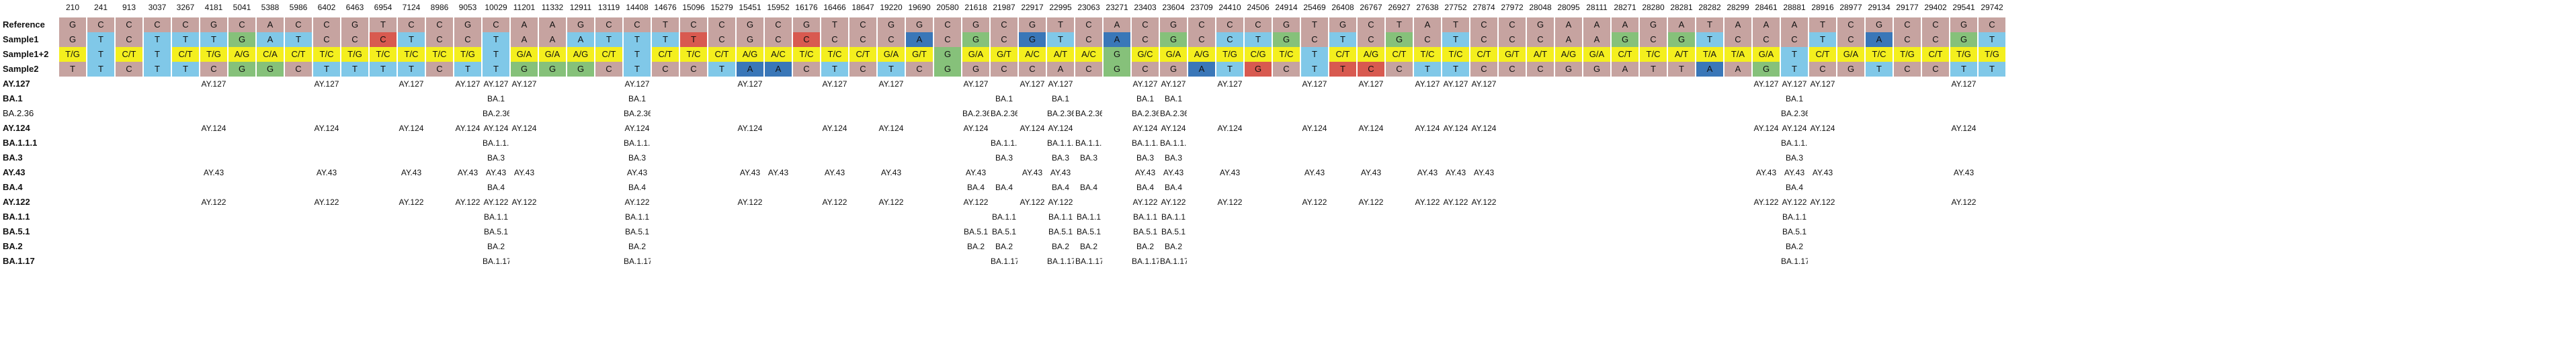  Describe the element at coordinates (1060, 7) in the screenshot. I see `position-header: 22995` at that location.